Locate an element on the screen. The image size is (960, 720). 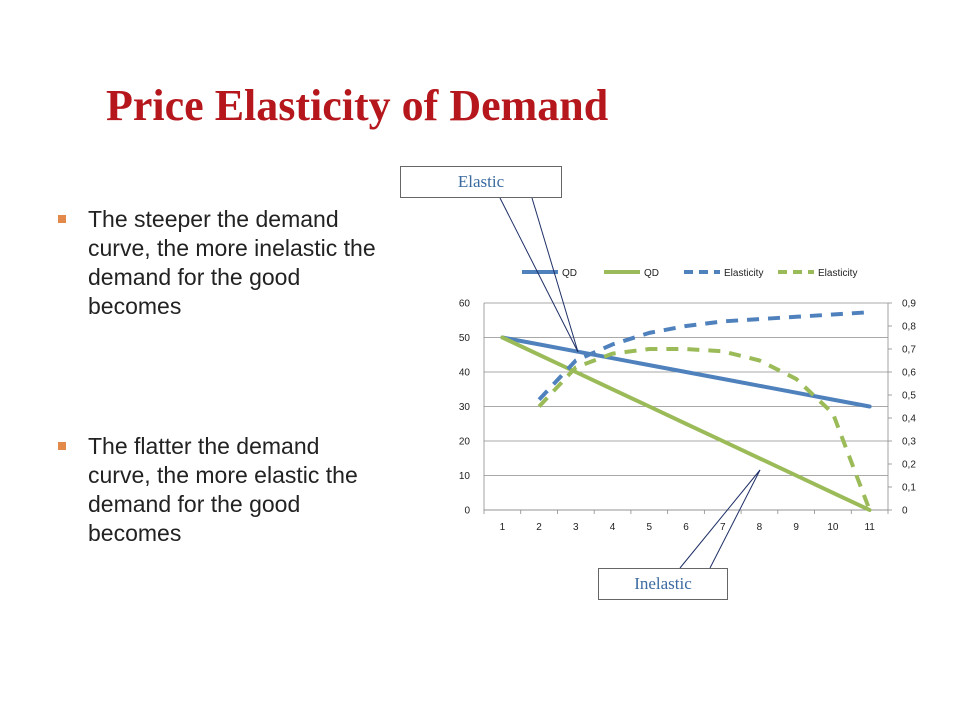
series-lines is located at coordinates (686, 411).